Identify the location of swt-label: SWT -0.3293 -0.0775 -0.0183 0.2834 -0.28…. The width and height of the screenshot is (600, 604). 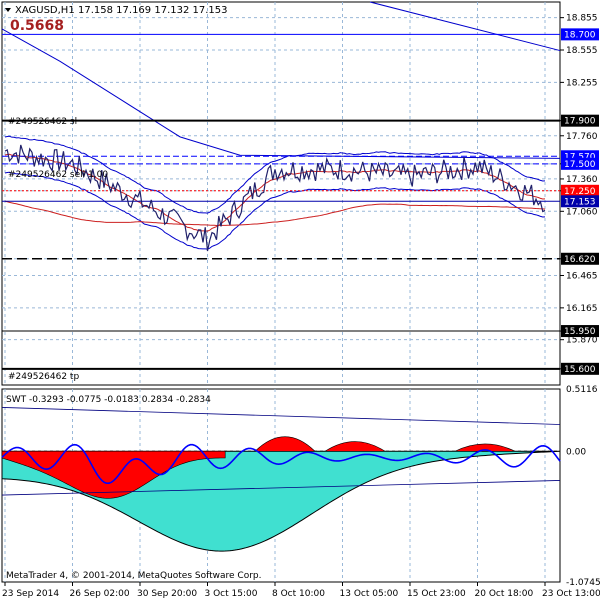
(108, 400).